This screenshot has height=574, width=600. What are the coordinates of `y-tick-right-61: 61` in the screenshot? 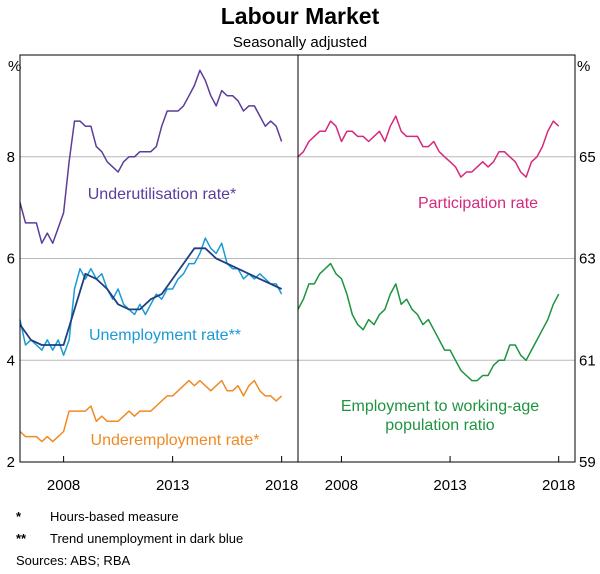 It's located at (587, 360).